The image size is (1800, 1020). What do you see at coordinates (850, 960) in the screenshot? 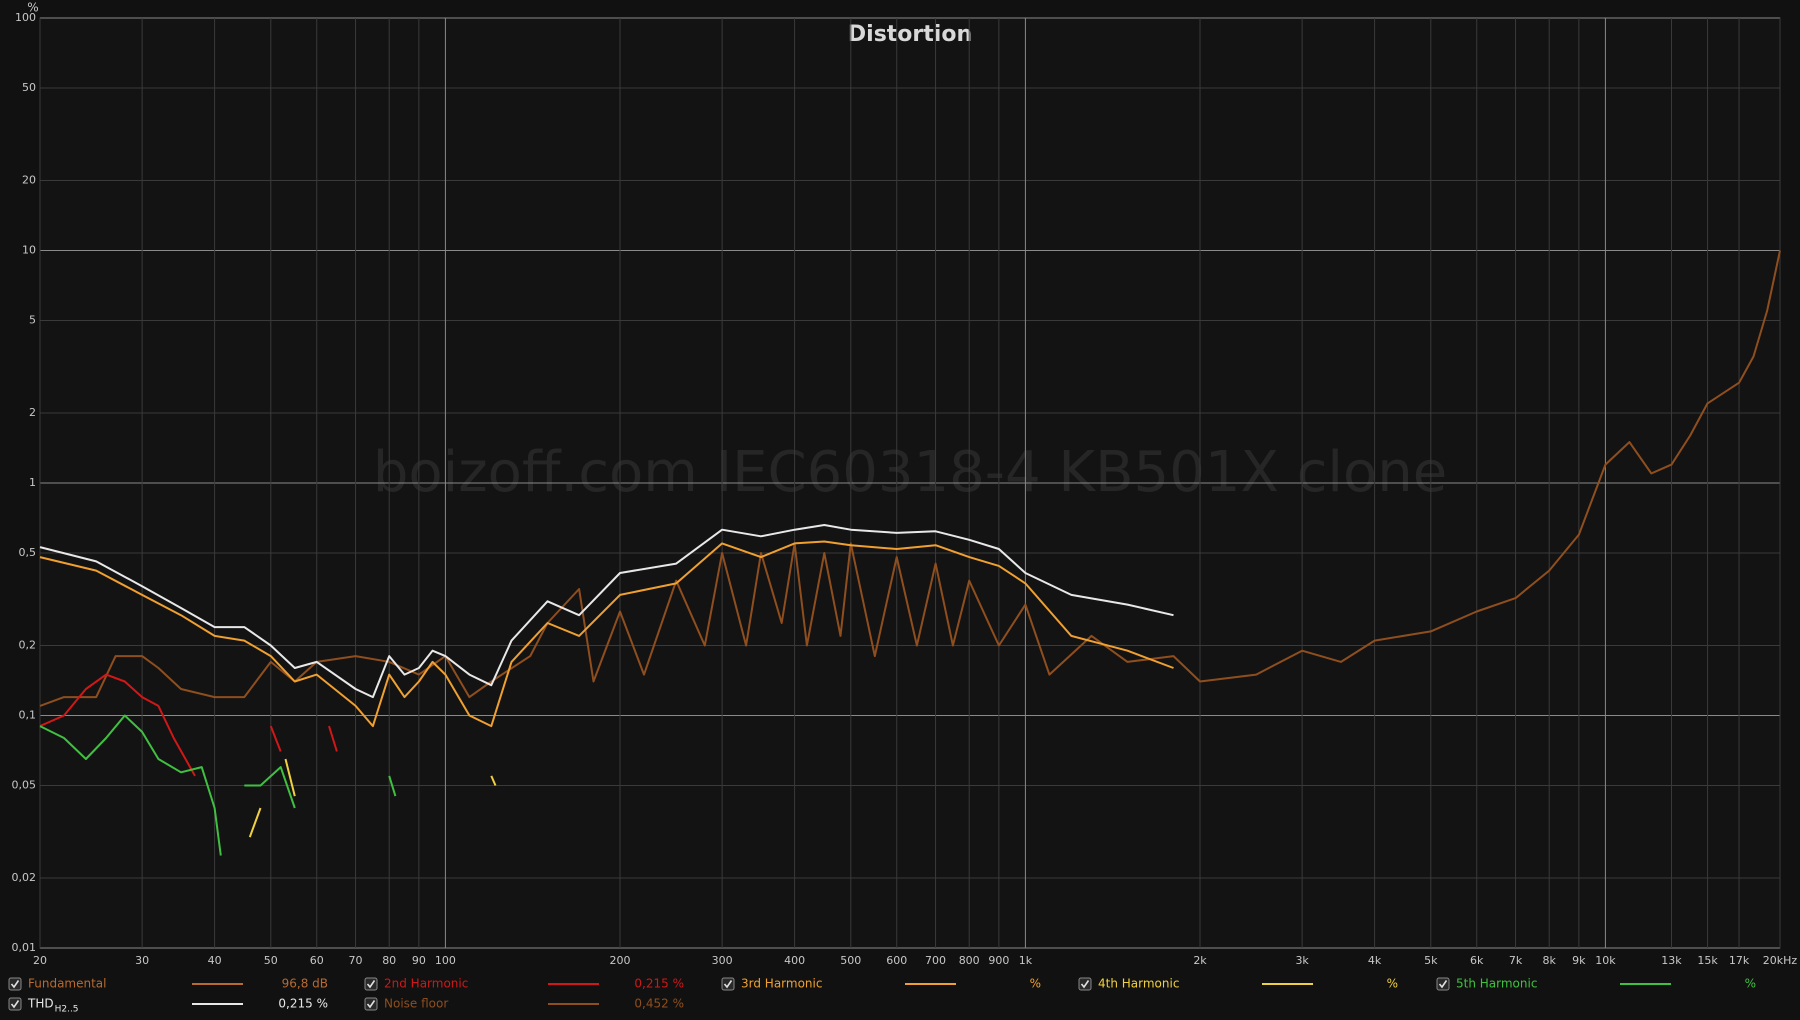
I see `x-tick-label: 500` at bounding box center [850, 960].